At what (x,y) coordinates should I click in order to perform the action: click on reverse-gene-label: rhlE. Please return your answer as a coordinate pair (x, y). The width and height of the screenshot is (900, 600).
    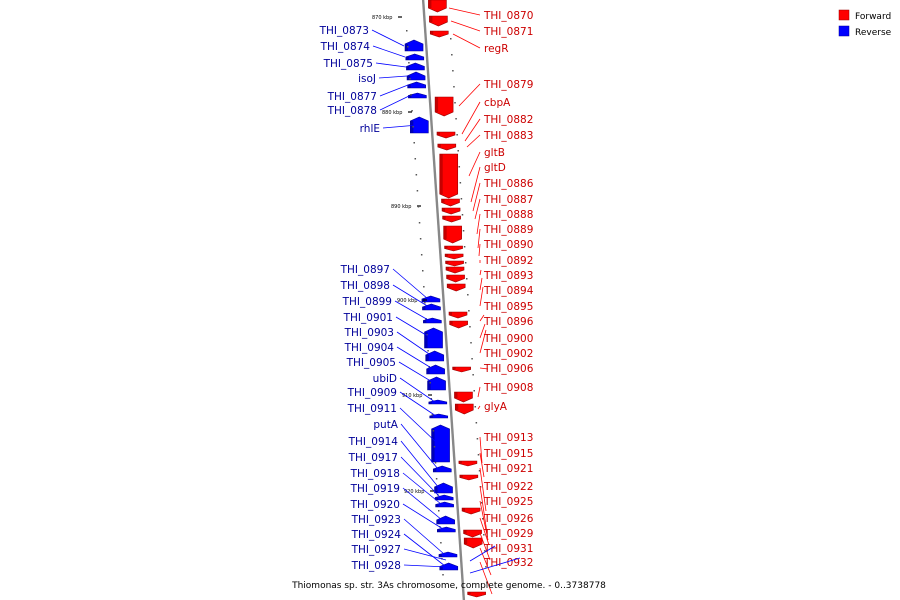
    Looking at the image, I should click on (389, 129).